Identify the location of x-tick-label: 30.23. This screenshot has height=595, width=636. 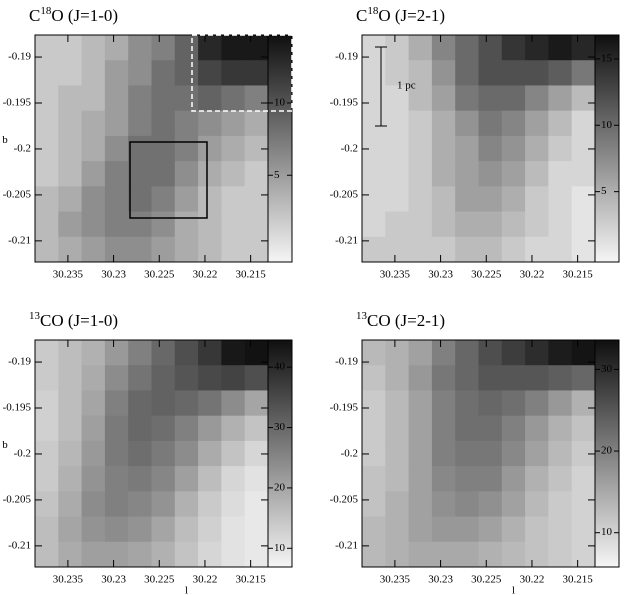
(113, 275).